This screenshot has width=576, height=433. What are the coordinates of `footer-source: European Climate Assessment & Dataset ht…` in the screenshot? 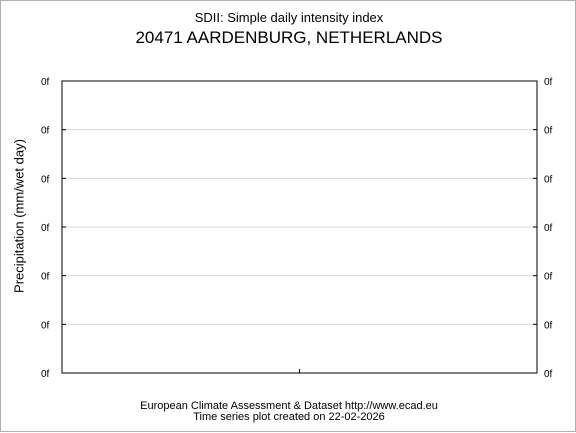 It's located at (289, 406).